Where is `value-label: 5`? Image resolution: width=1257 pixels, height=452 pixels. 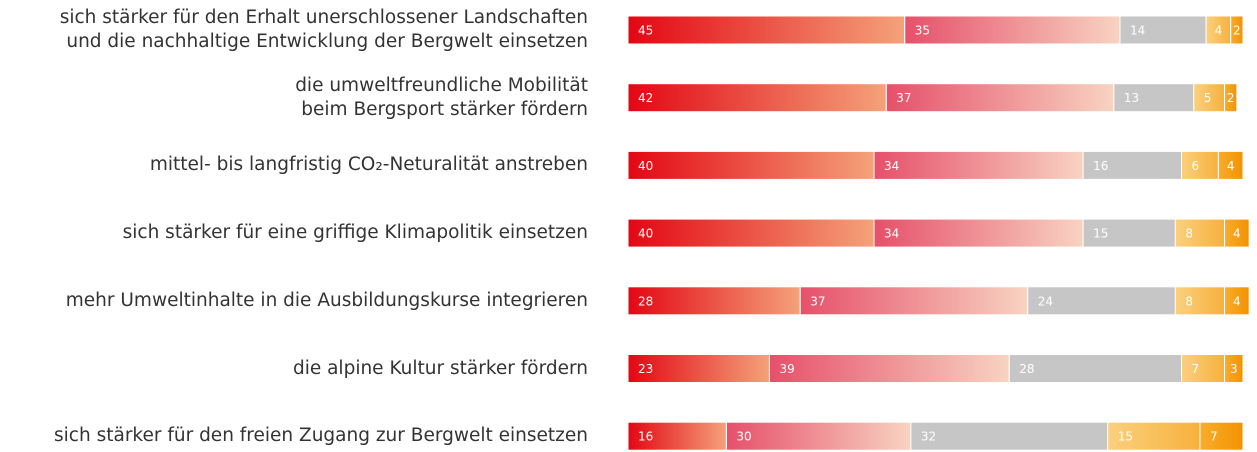
value-label: 5 is located at coordinates (1208, 98).